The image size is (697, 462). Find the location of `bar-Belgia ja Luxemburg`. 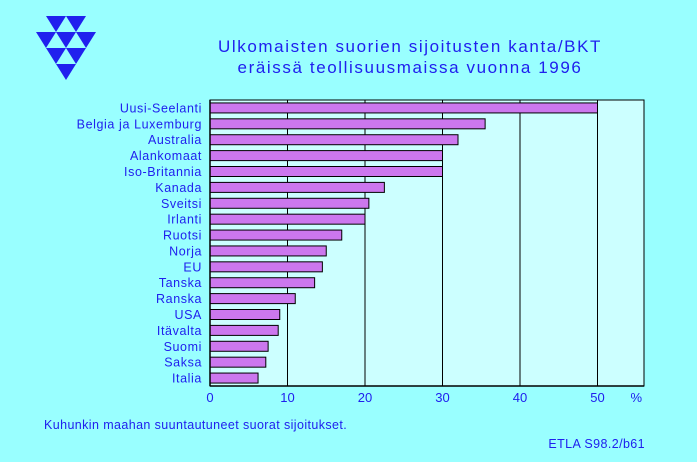

bar-Belgia ja Luxemburg is located at coordinates (347, 124).